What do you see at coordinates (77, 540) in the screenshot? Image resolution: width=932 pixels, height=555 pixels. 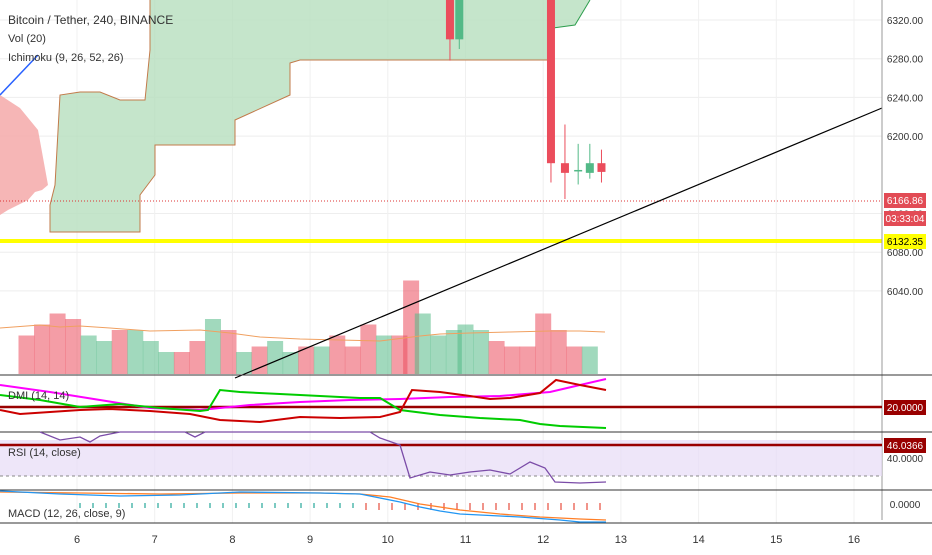 I see `x-tick-label: 6` at bounding box center [77, 540].